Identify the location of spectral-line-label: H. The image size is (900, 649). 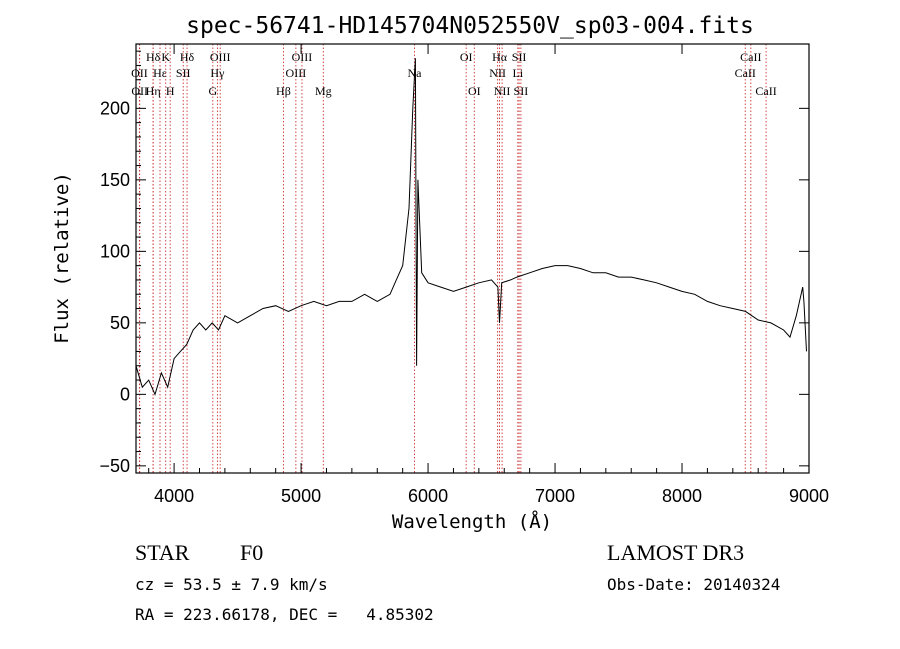
(170, 91).